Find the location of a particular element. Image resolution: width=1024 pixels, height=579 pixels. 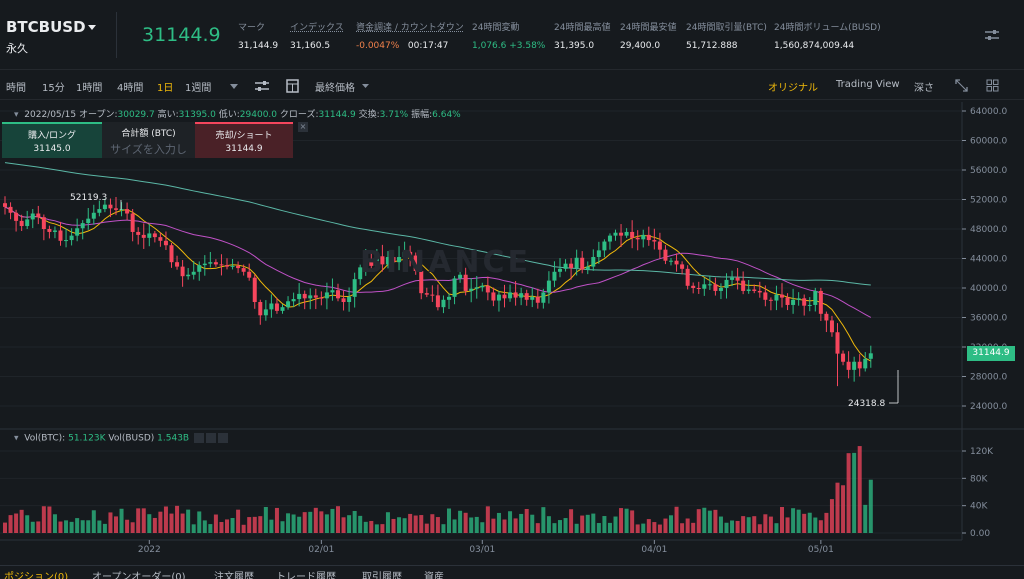

tab-transaction-history: 取引履歴 is located at coordinates (382, 575).